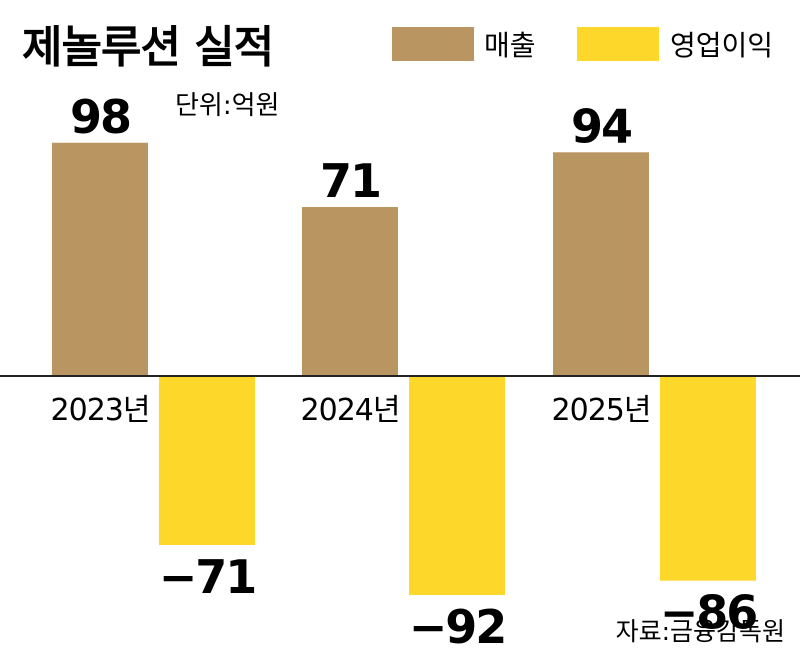  Describe the element at coordinates (601, 410) in the screenshot. I see `category-label-2025년: 2025년` at that location.